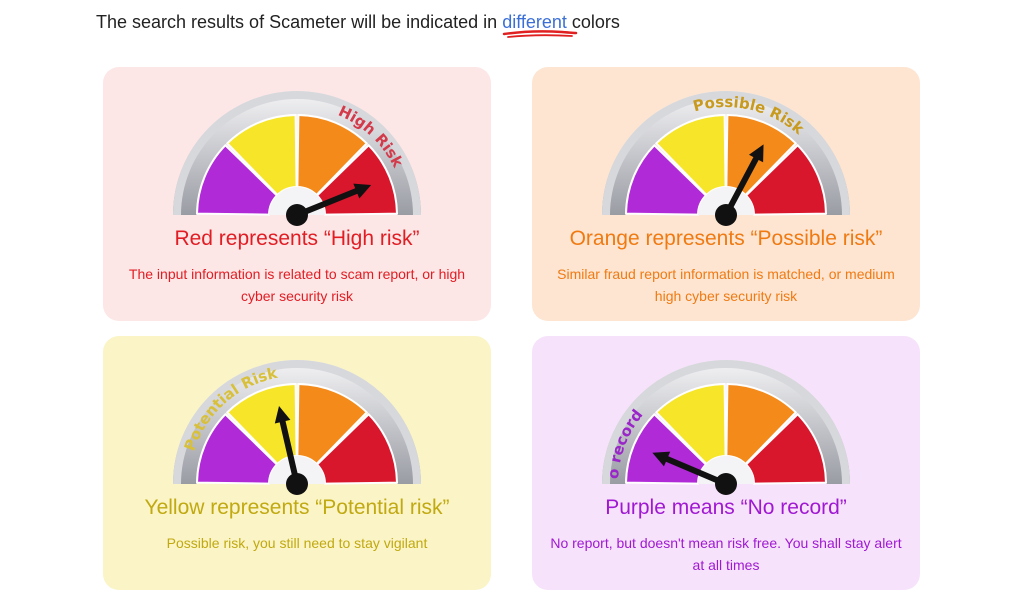 The height and width of the screenshot is (605, 1024). I want to click on potential-risk-gauge: Potential Risk, so click(297, 427).